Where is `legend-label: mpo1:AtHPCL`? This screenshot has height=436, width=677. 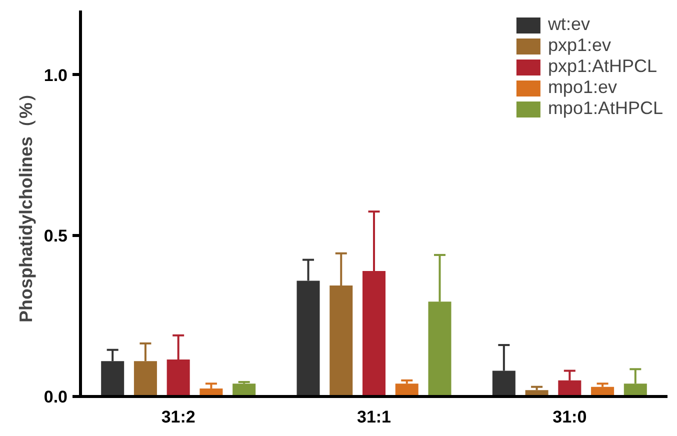
legend-label: mpo1:AtHPCL is located at coordinates (605, 108).